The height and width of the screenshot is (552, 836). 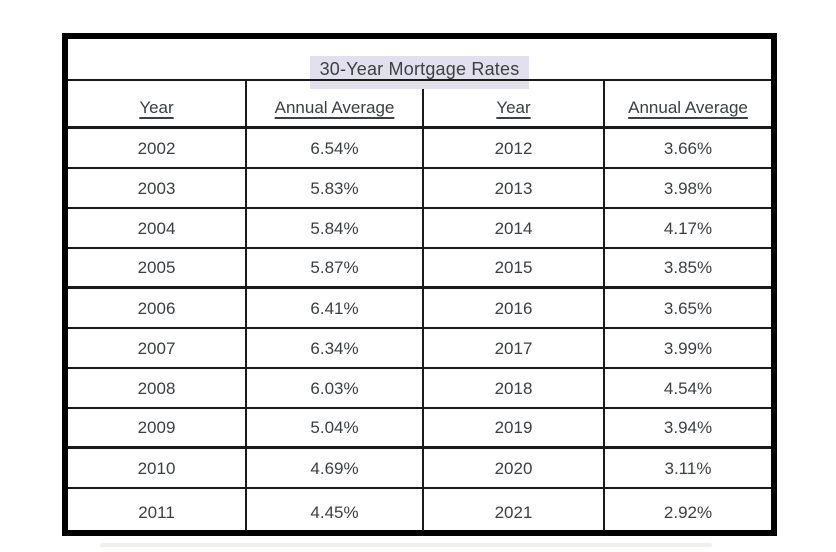 I want to click on table-cell: 3.66%, so click(x=687, y=148).